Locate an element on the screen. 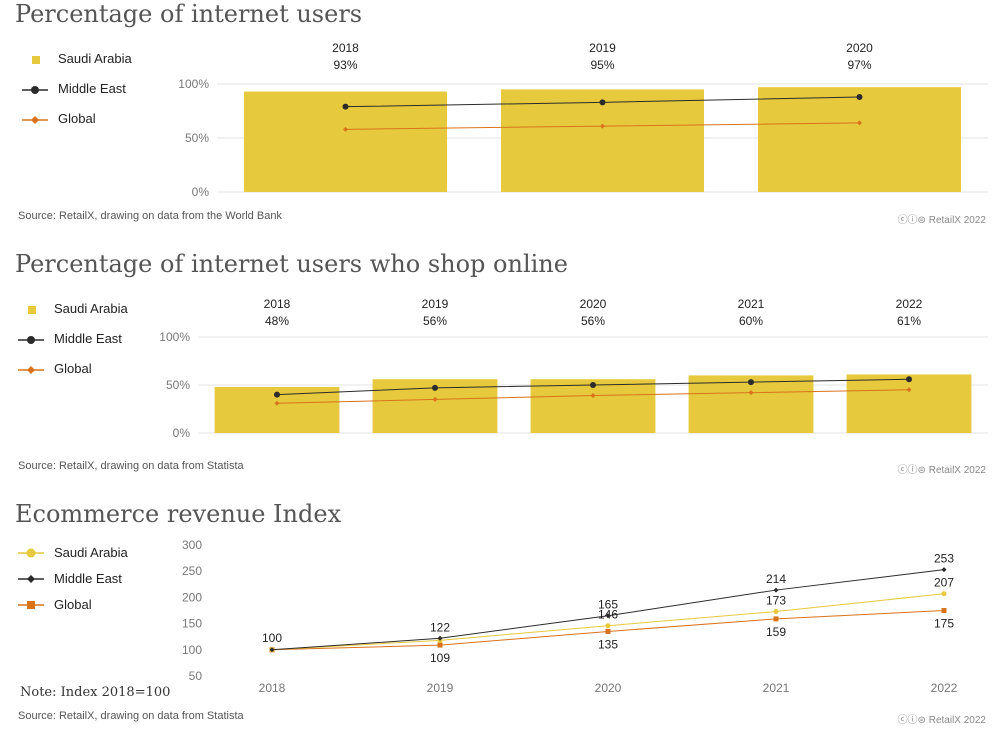 Image resolution: width=1001 pixels, height=731 pixels. value-label: 60% is located at coordinates (751, 321).